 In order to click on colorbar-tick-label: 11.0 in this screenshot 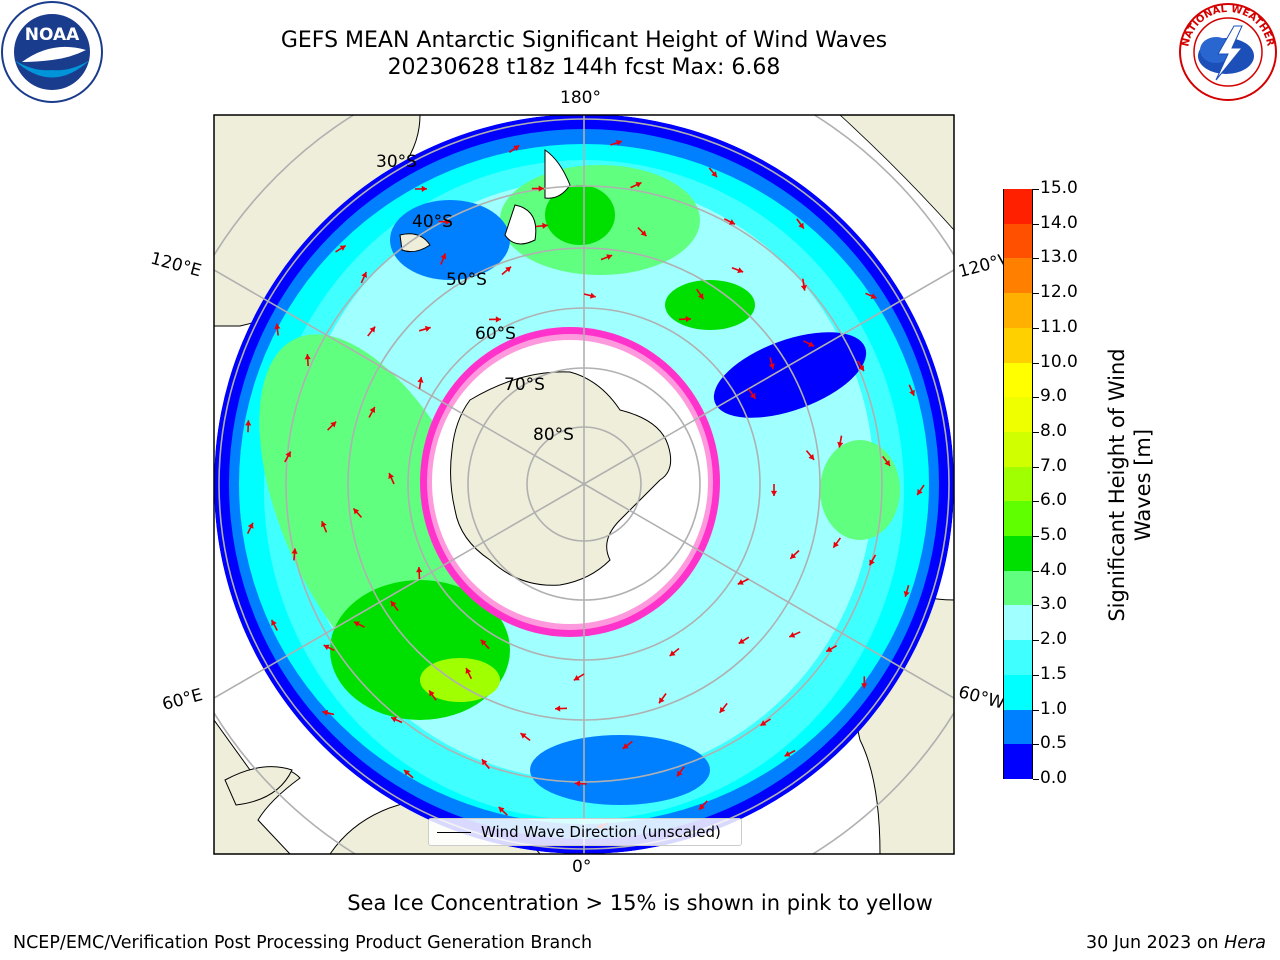, I will do `click(1059, 326)`.